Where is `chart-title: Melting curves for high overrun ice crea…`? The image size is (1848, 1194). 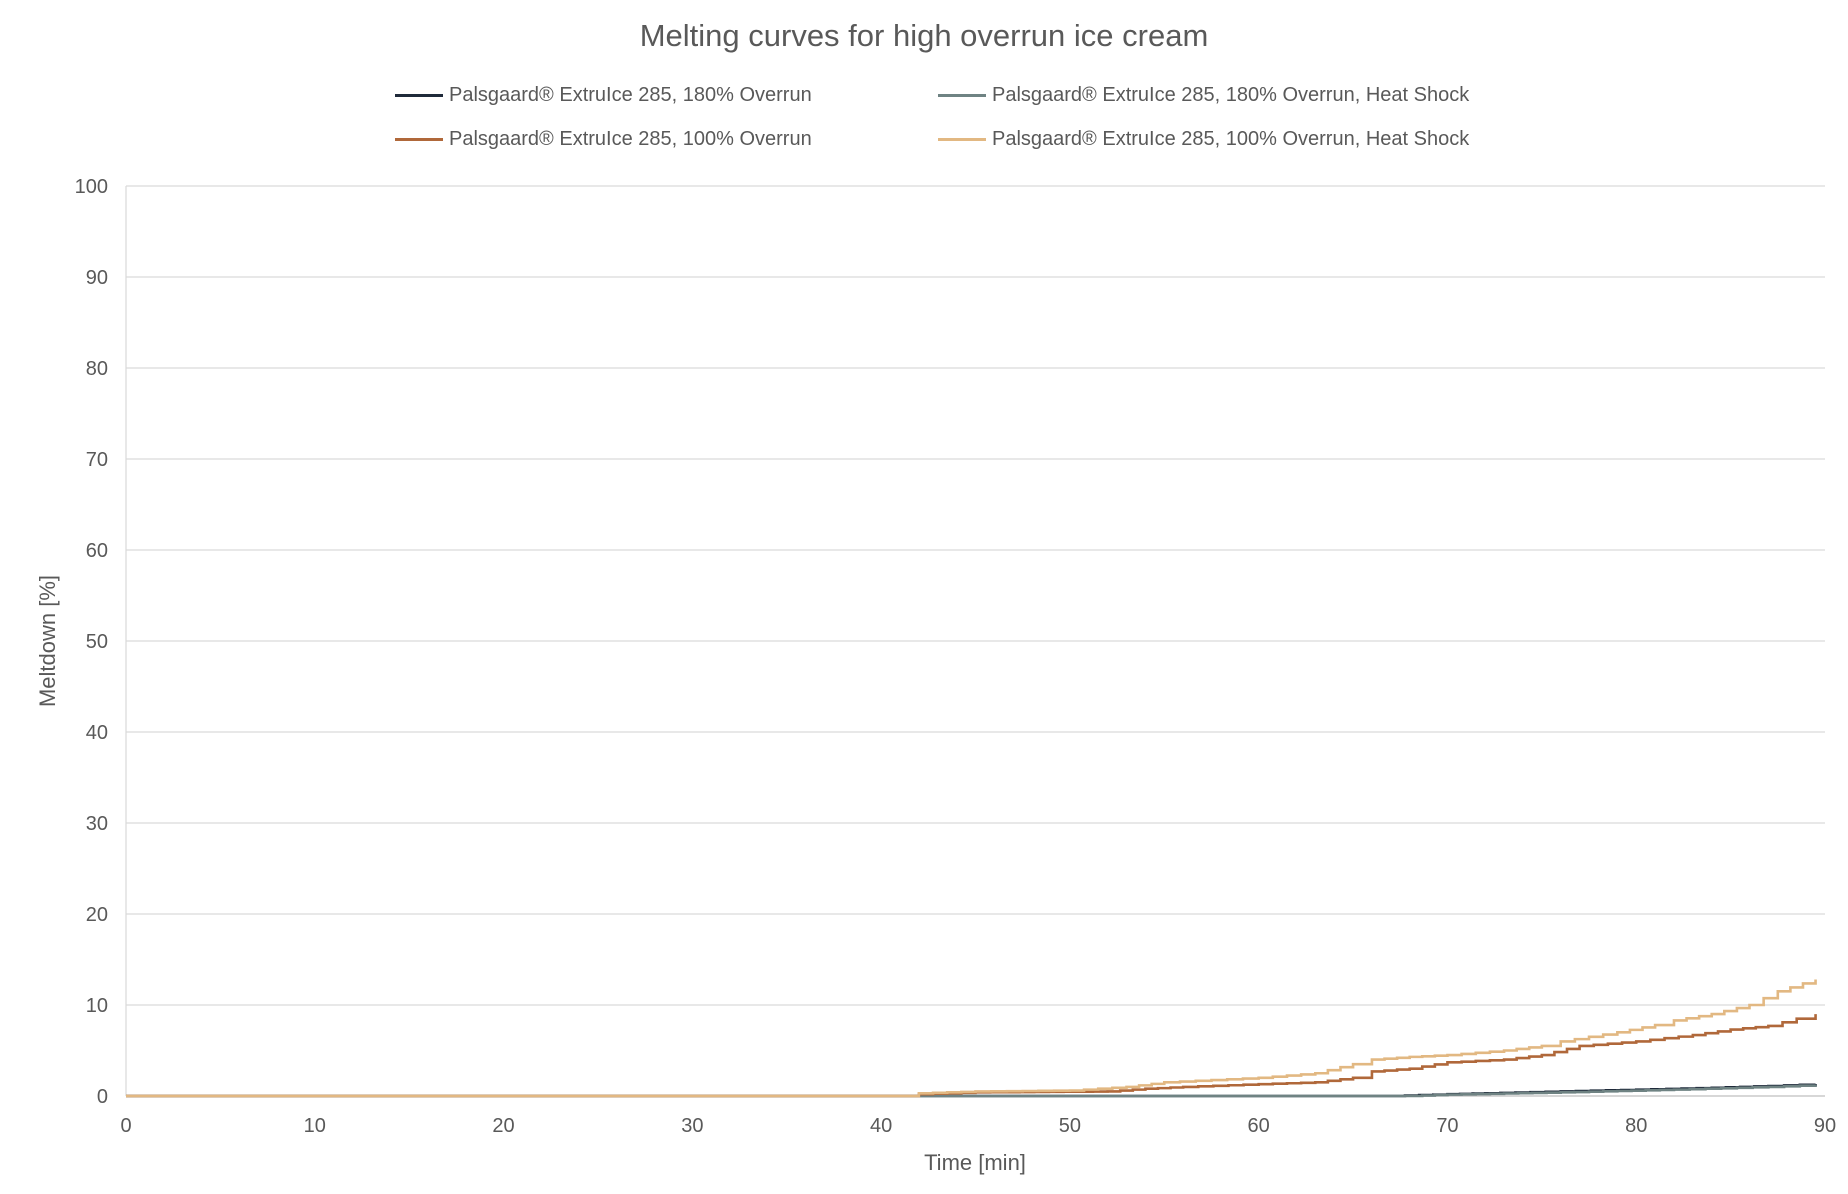 chart-title: Melting curves for high overrun ice crea… is located at coordinates (924, 35).